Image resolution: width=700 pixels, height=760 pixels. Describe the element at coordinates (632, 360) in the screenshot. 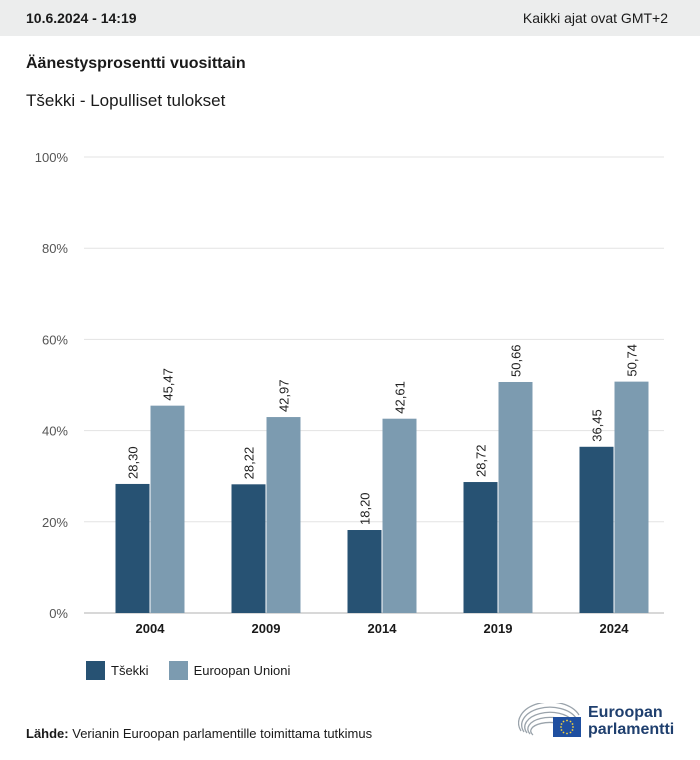

I see `data-label: 50,74` at that location.